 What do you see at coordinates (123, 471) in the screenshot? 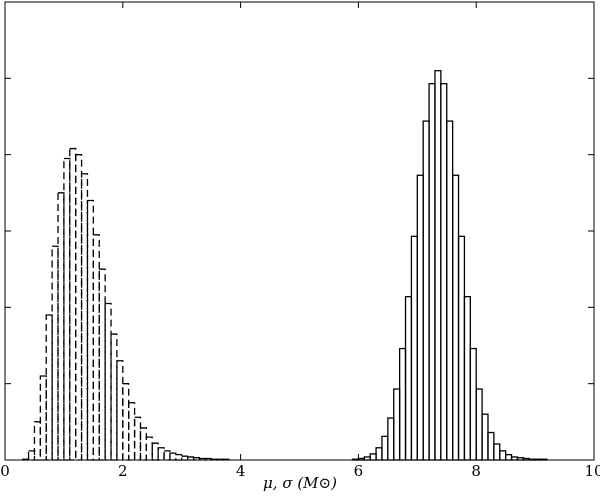
I see `x-tick-label: 2` at bounding box center [123, 471].